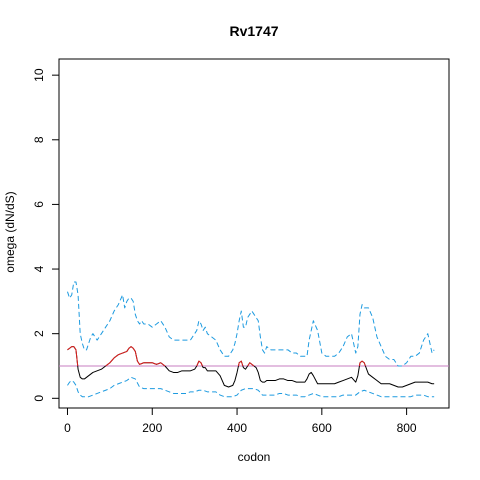  I want to click on y-tick-label: 8, so click(39, 139).